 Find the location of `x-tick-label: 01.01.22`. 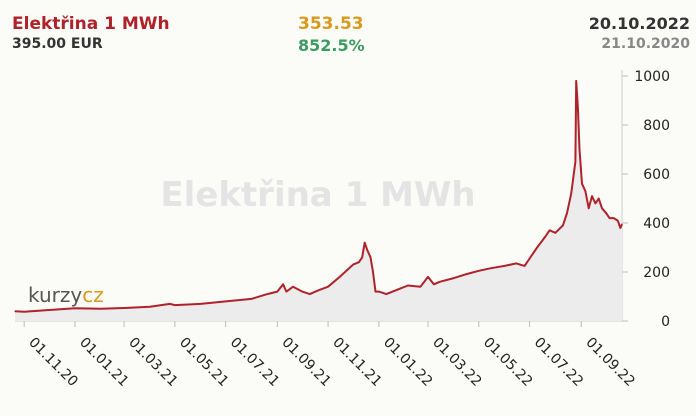

x-tick-label: 01.01.22 is located at coordinates (407, 362).